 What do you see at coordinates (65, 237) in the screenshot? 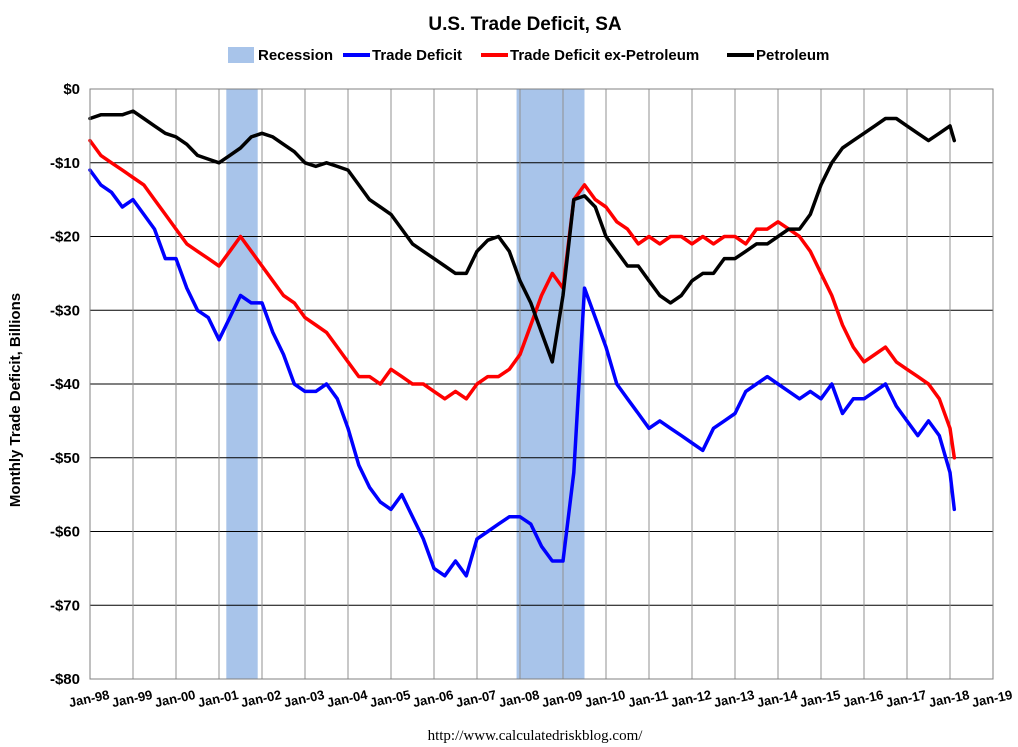
I see `y-tick-label: -$20` at bounding box center [65, 237].